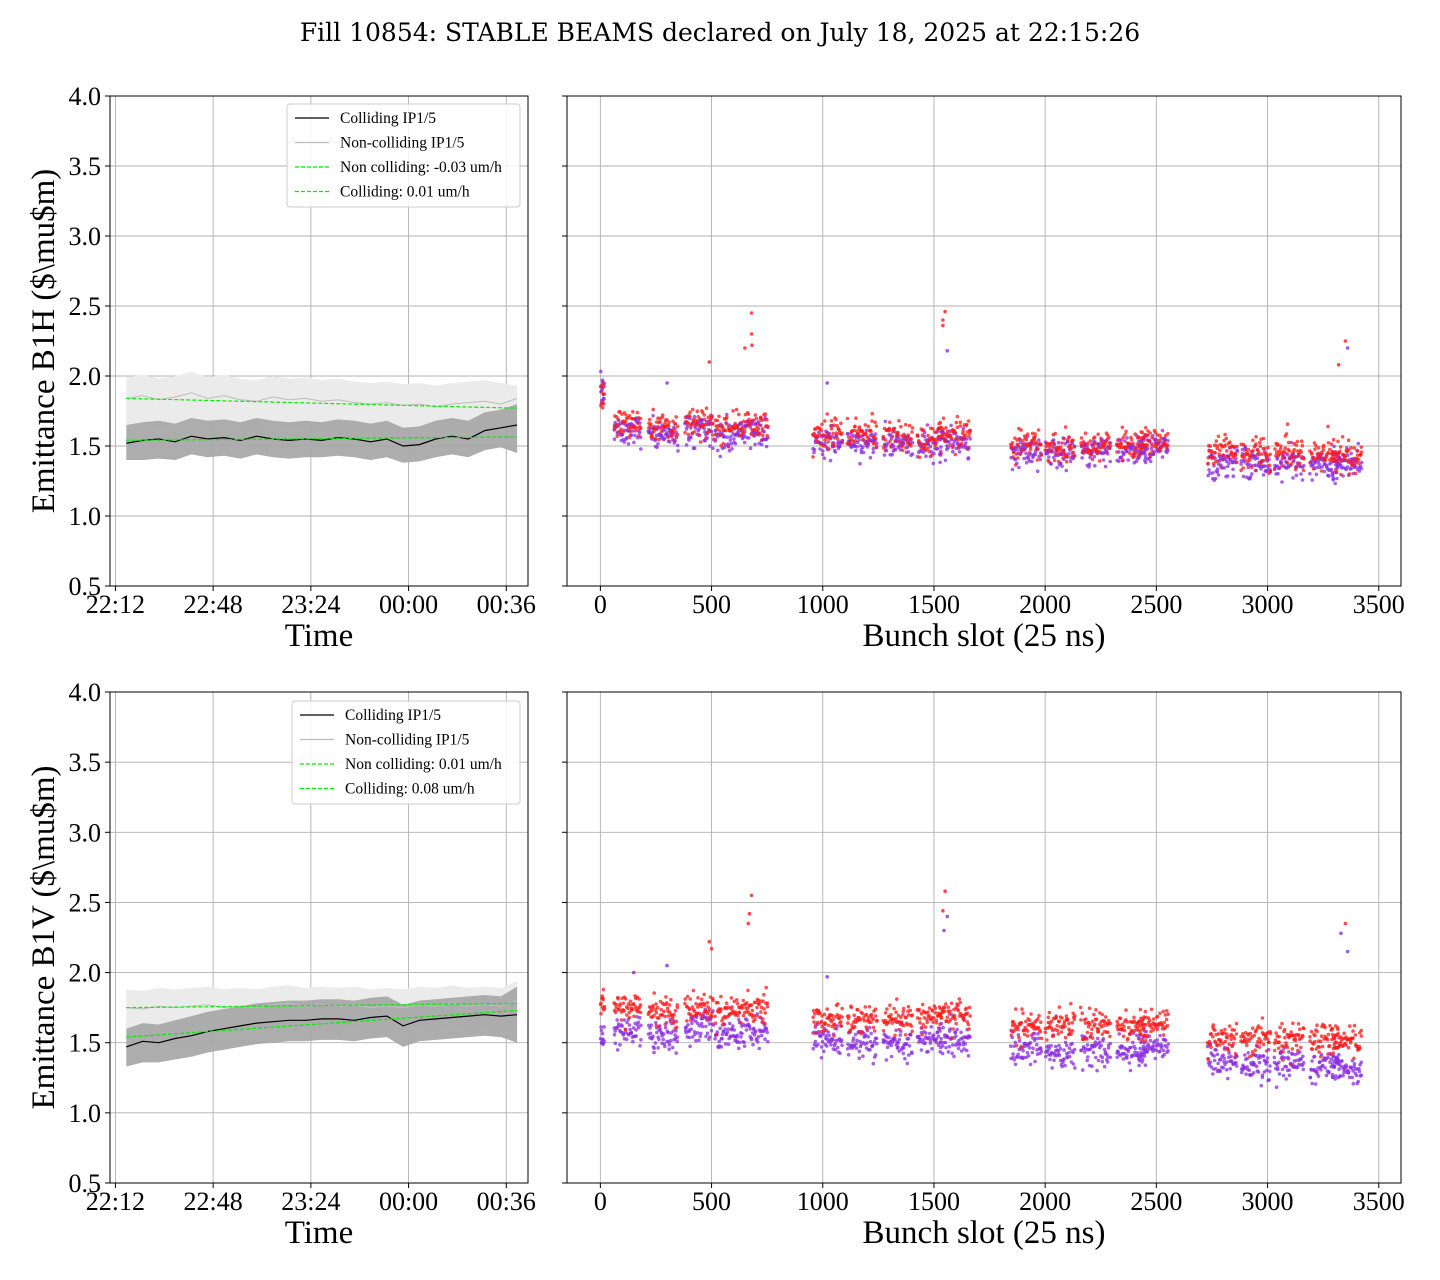  I want to click on y-tick-label: 0.5, so click(85, 586).